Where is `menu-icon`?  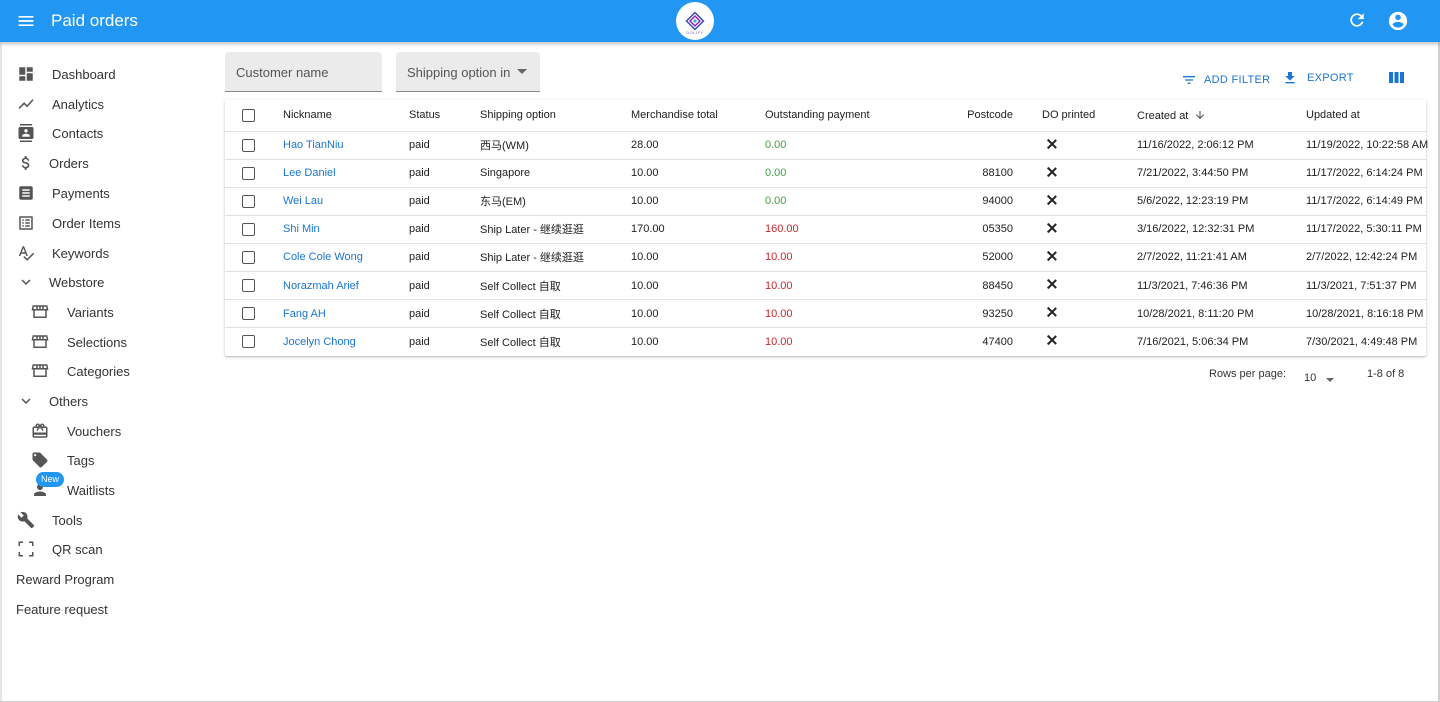
menu-icon is located at coordinates (27, 21).